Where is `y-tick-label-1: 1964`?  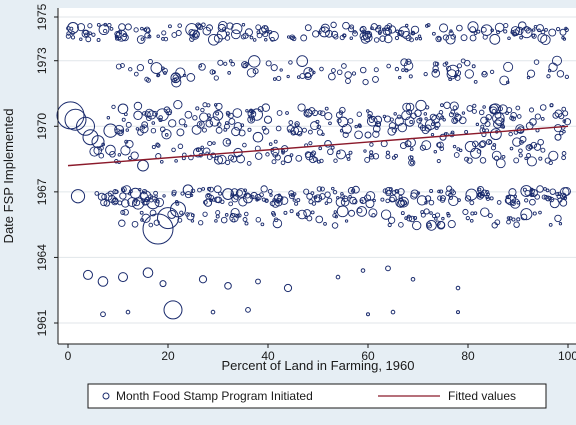
y-tick-label-1: 1964 is located at coordinates (42, 257).